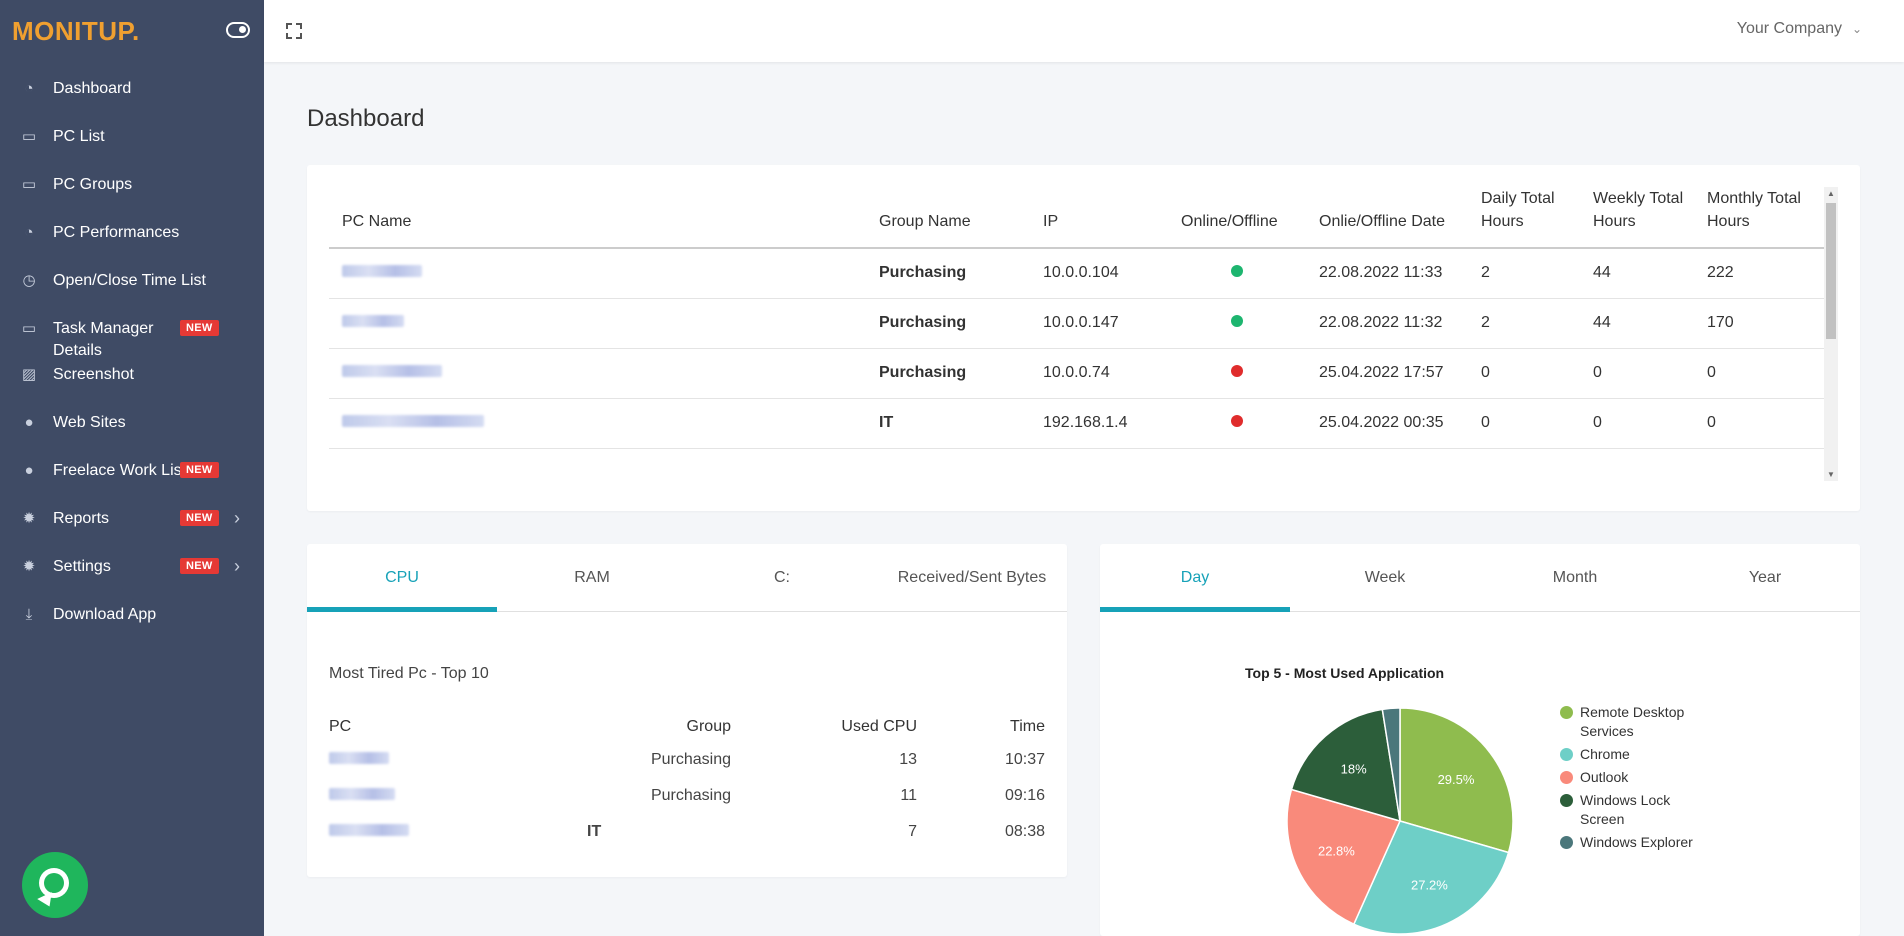 This screenshot has height=936, width=1904. What do you see at coordinates (1640, 842) in the screenshot?
I see `legend-item: Windows Explorer` at bounding box center [1640, 842].